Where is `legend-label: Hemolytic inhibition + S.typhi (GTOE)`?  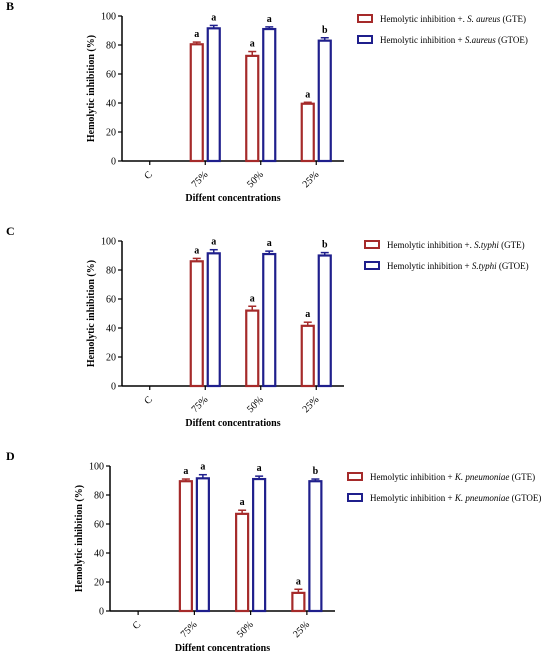
legend-label: Hemolytic inhibition + S.typhi (GTOE) is located at coordinates (458, 266).